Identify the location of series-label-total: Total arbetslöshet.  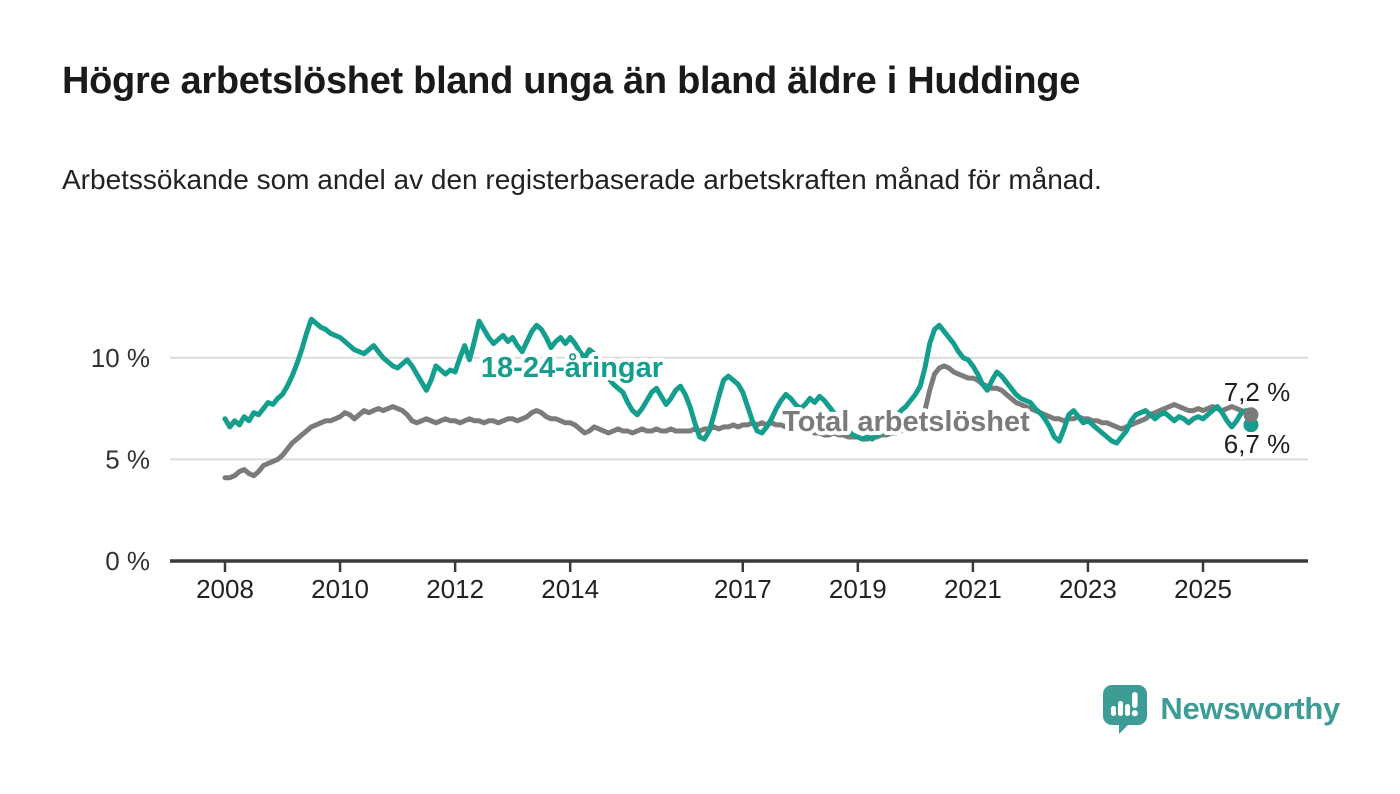
(906, 422).